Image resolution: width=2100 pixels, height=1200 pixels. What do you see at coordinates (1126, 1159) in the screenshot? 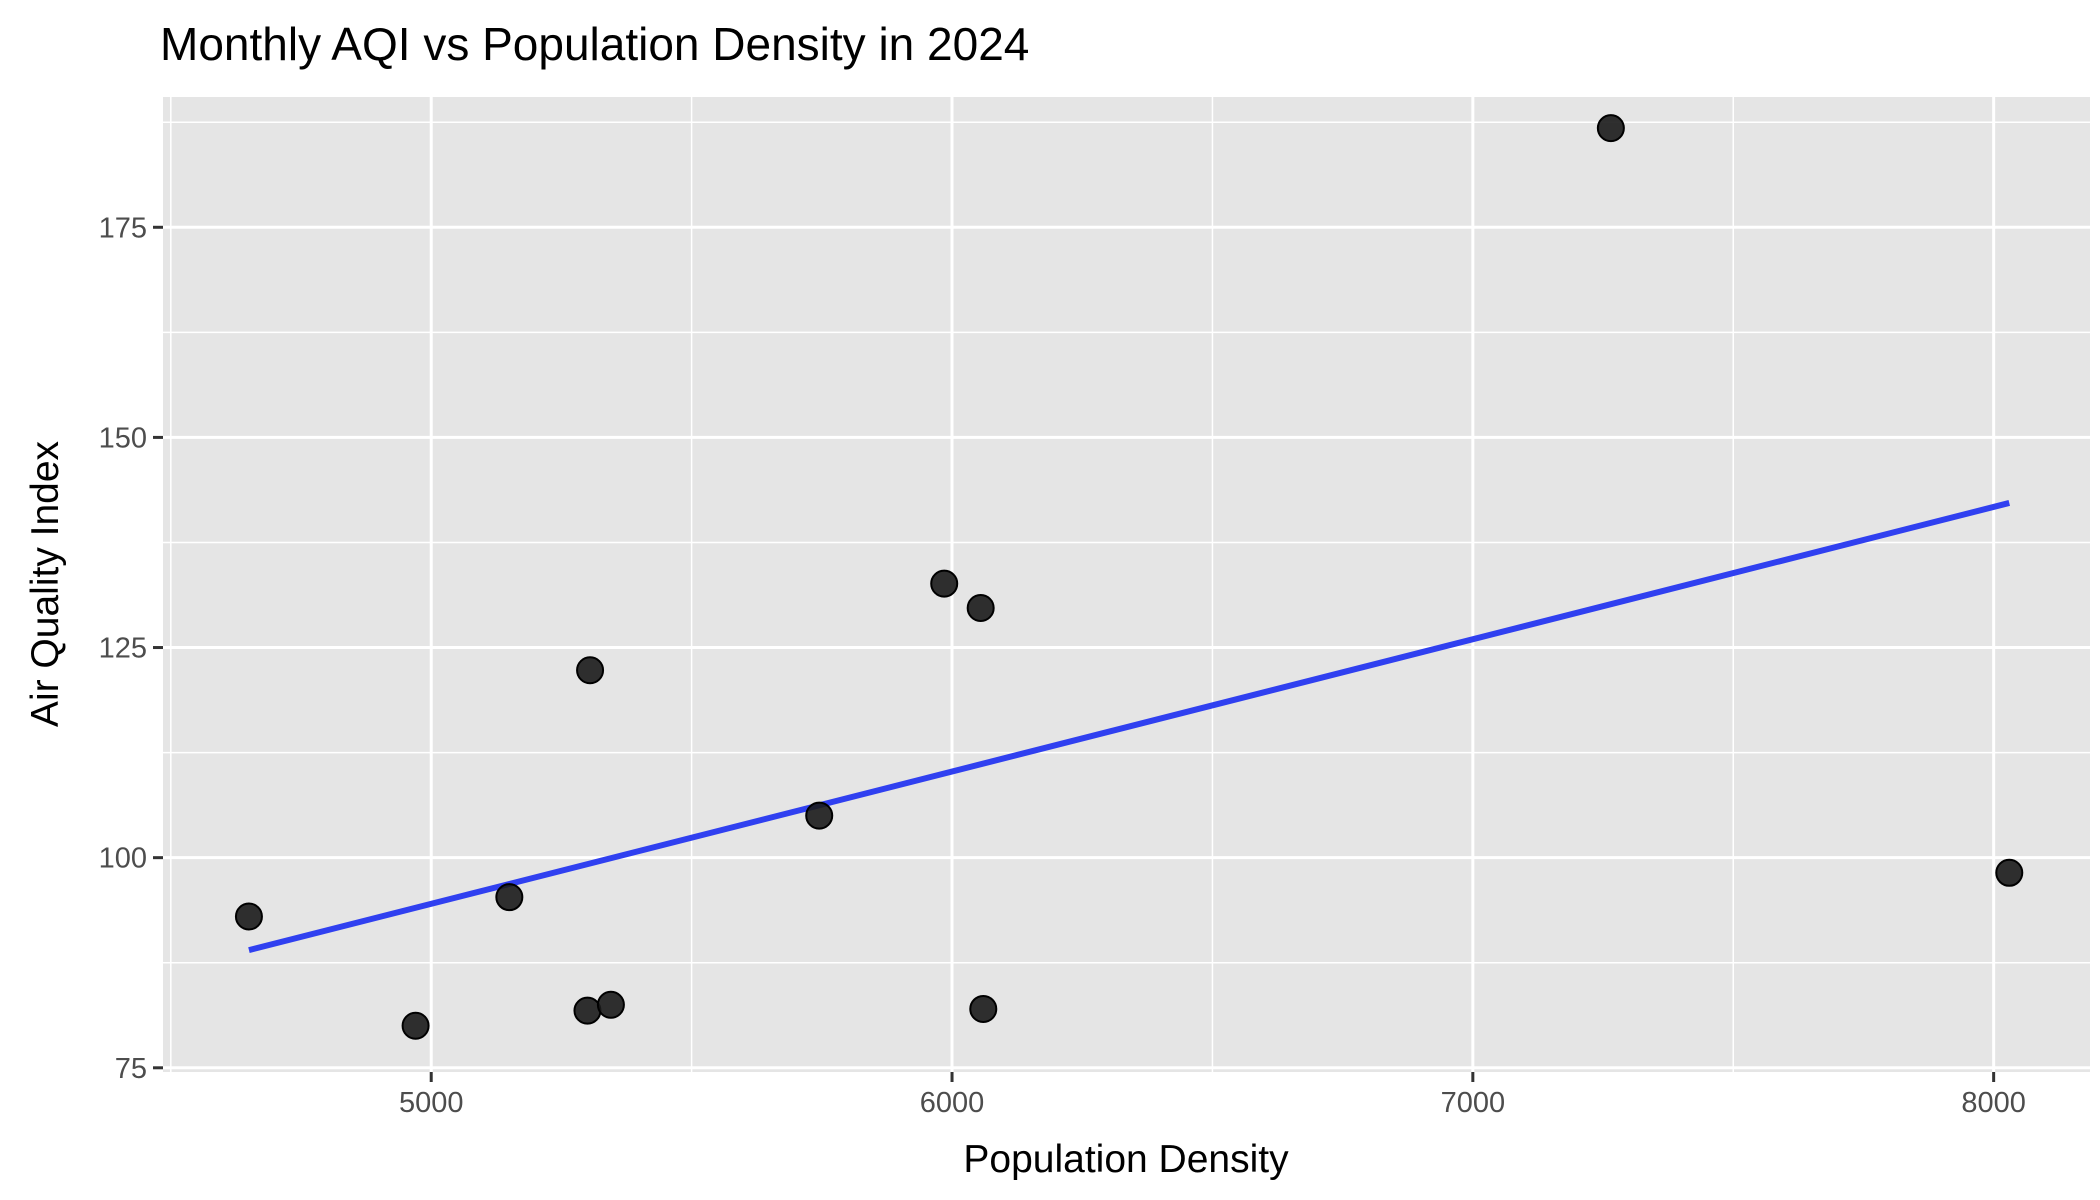
I see `x-axis-title: Population Density` at bounding box center [1126, 1159].